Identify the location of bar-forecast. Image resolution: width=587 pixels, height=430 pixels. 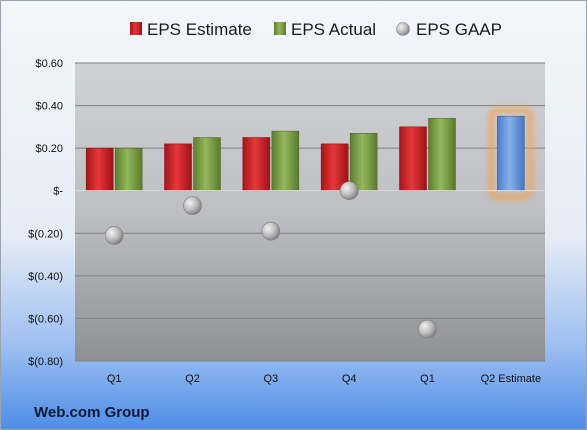
(511, 153).